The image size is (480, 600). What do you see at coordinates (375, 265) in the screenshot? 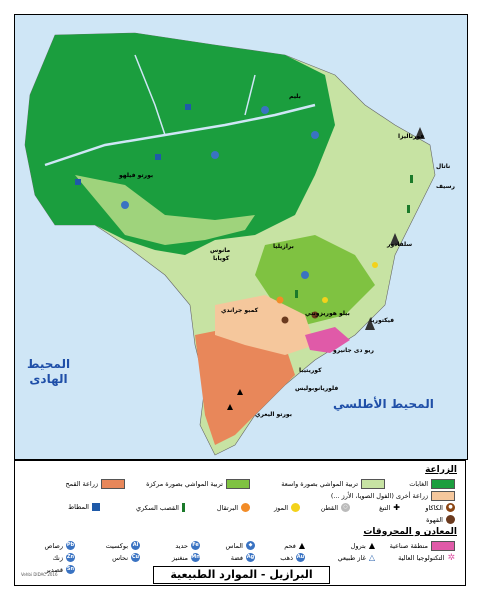
I see `banana-icon` at bounding box center [375, 265].